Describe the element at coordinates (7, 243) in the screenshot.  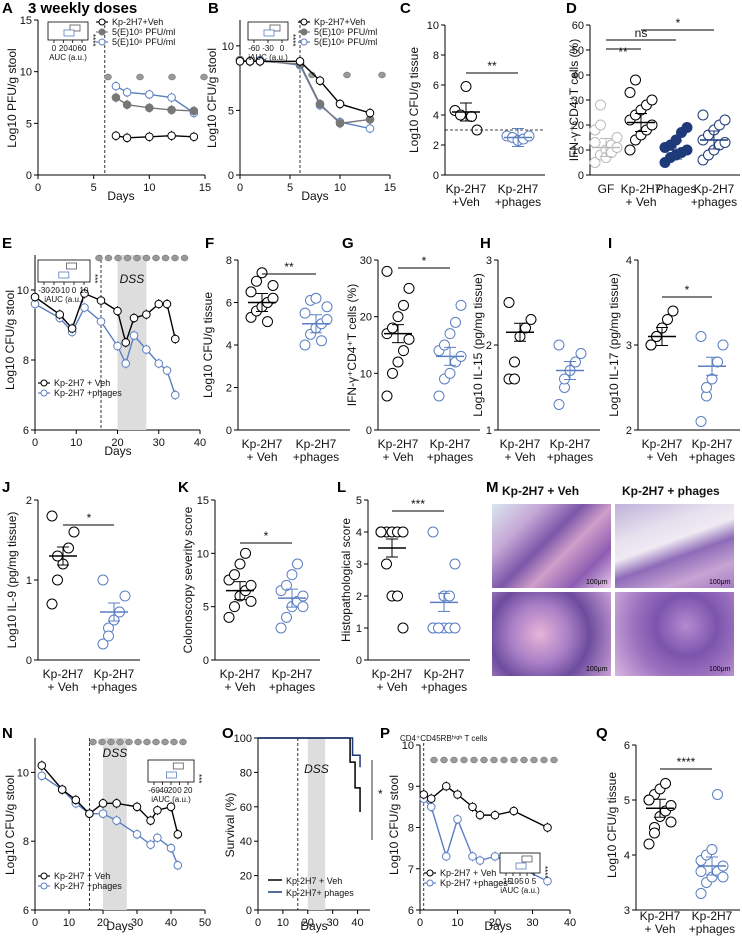
I see `panel-label-E: E` at that location.